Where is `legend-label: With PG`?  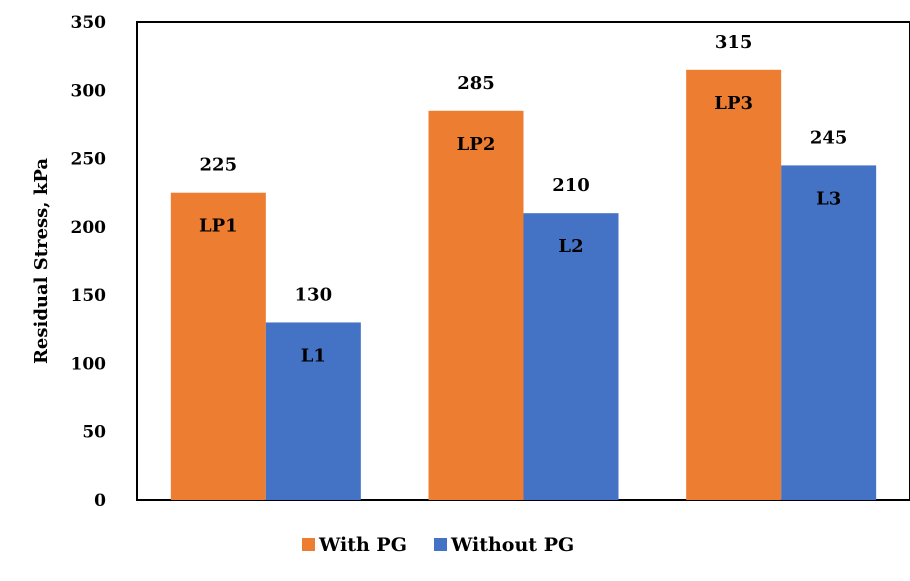 legend-label: With PG is located at coordinates (362, 545).